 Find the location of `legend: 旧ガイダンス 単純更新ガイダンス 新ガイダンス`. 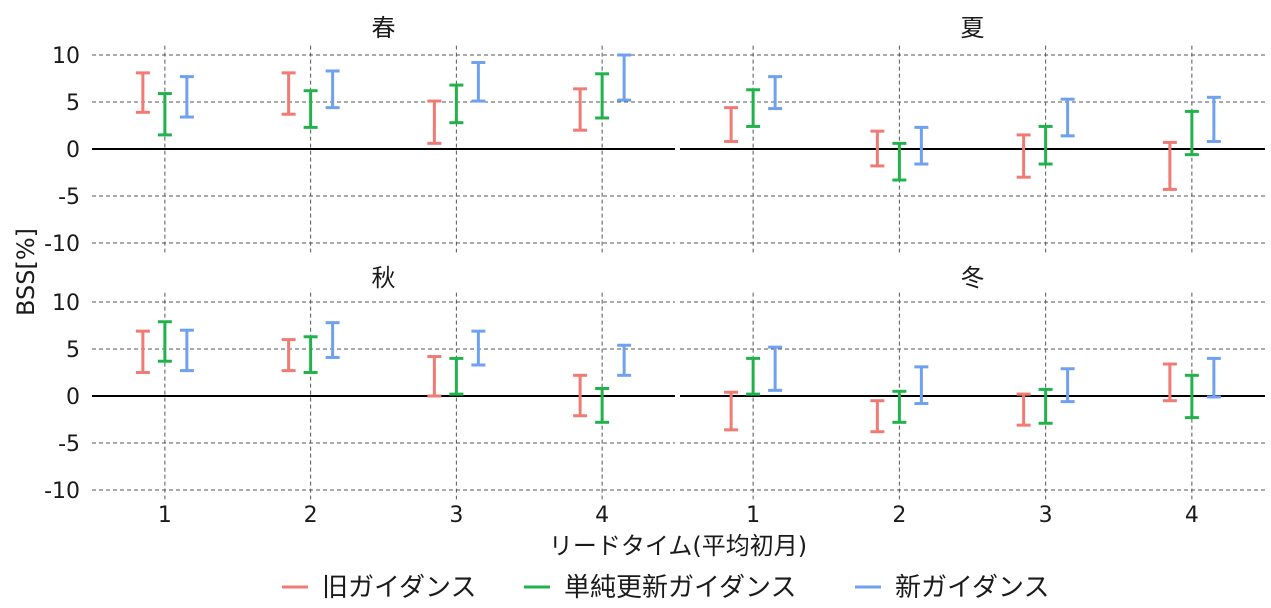

legend: 旧ガイダンス 単純更新ガイダンス 新ガイダンス is located at coordinates (665, 588).